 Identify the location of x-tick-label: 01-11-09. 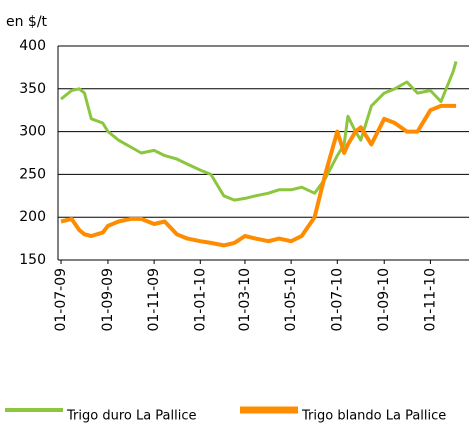
(154, 300).